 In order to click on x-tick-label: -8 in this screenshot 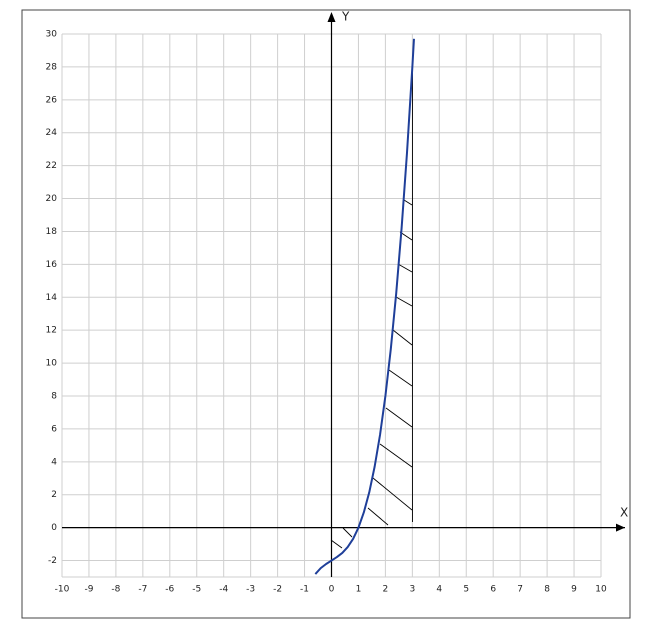, I will do `click(115, 590)`.